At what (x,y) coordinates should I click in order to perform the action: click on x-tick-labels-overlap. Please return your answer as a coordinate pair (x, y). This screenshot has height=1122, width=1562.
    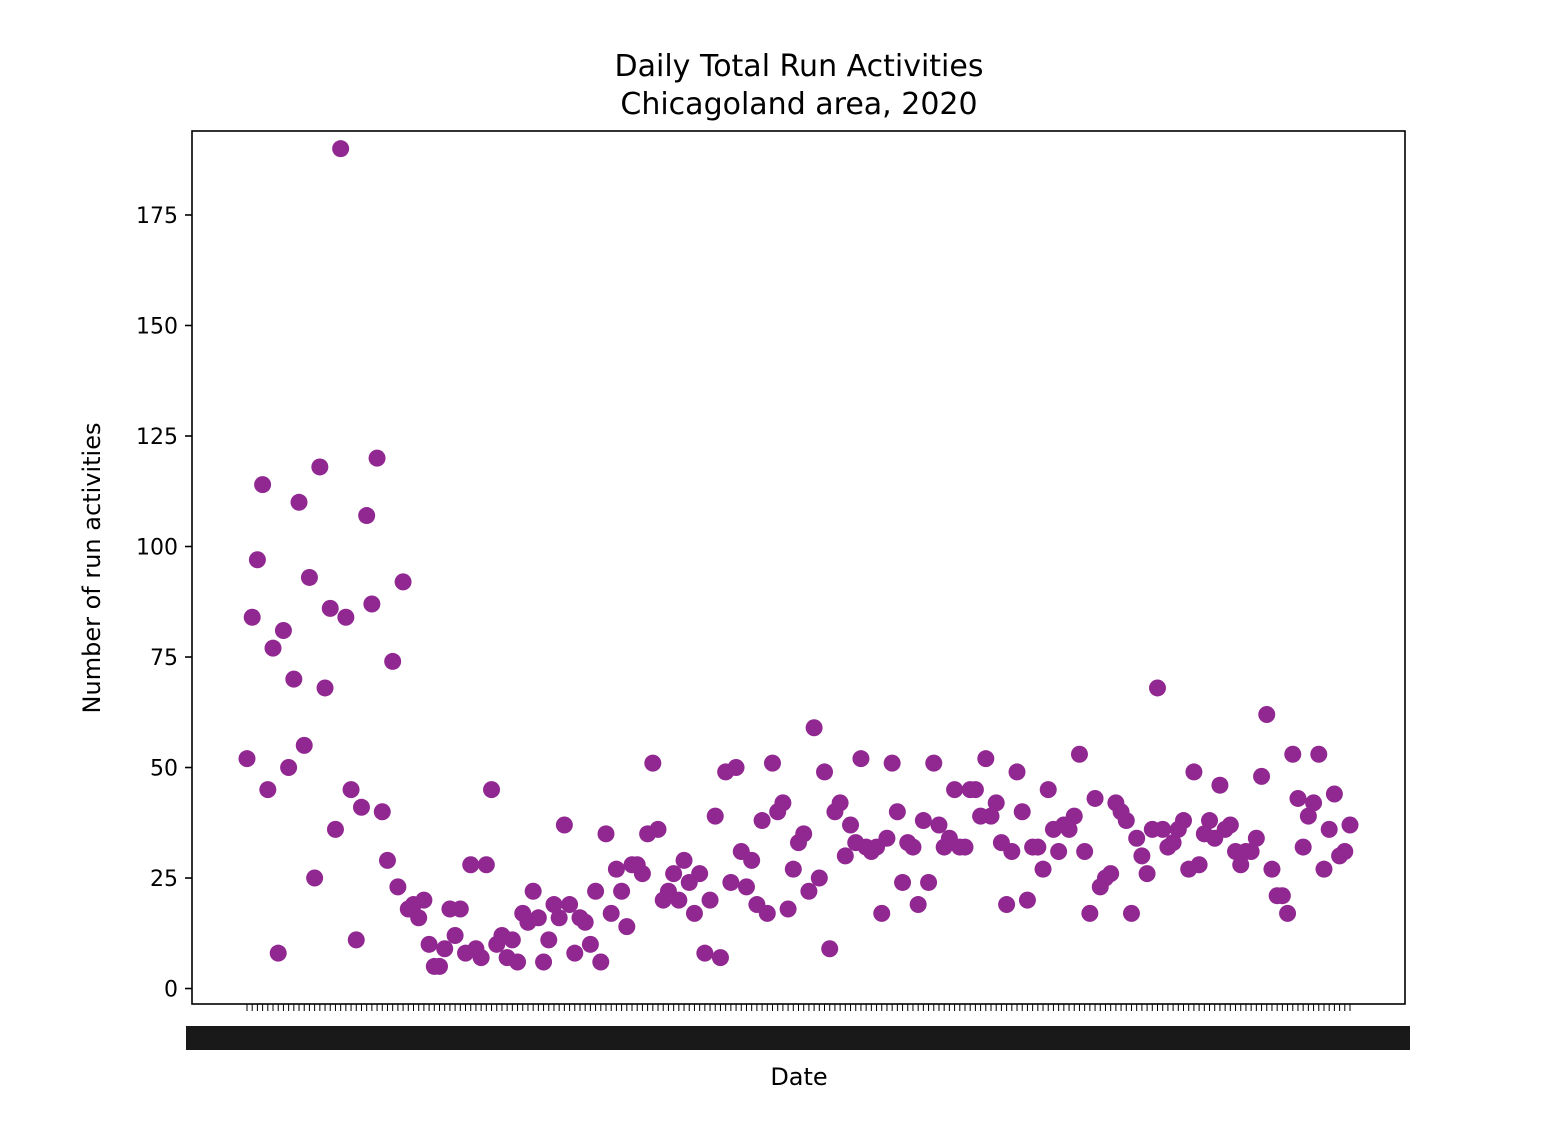
    Looking at the image, I should click on (798, 1038).